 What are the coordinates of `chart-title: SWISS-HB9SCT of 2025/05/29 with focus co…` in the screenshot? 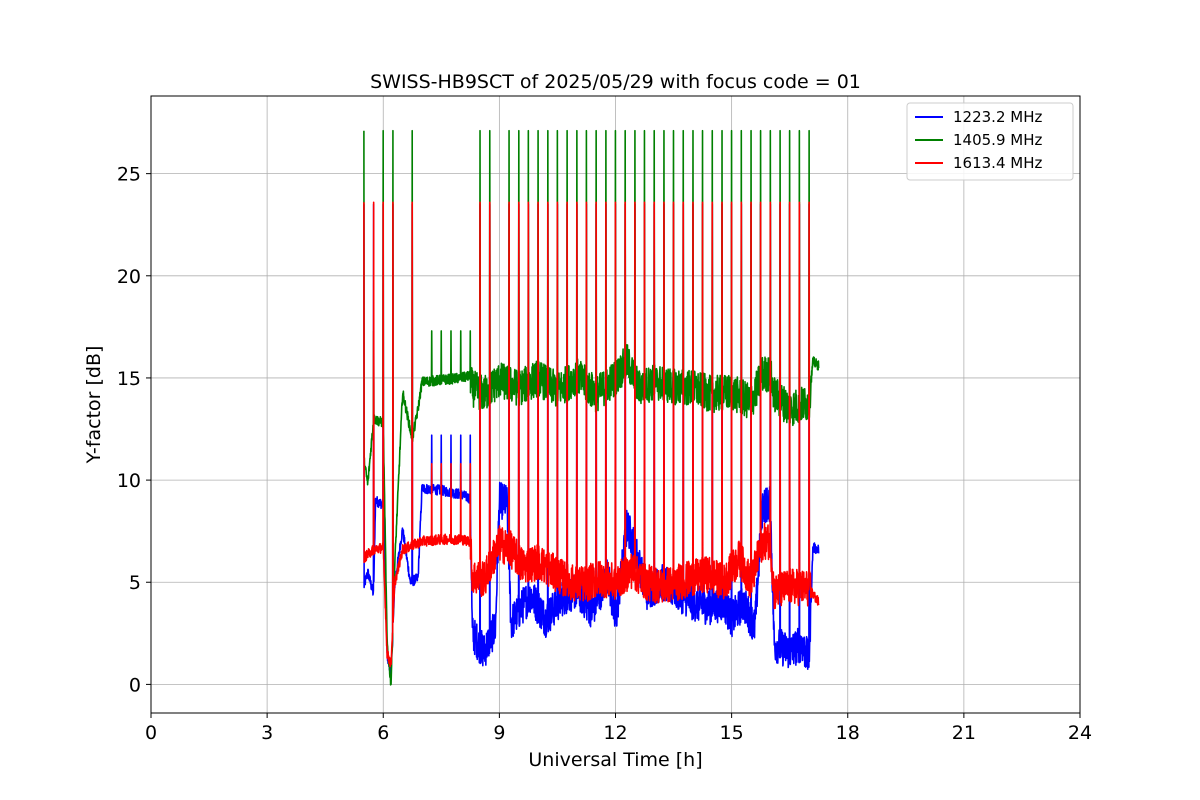 It's located at (615, 82).